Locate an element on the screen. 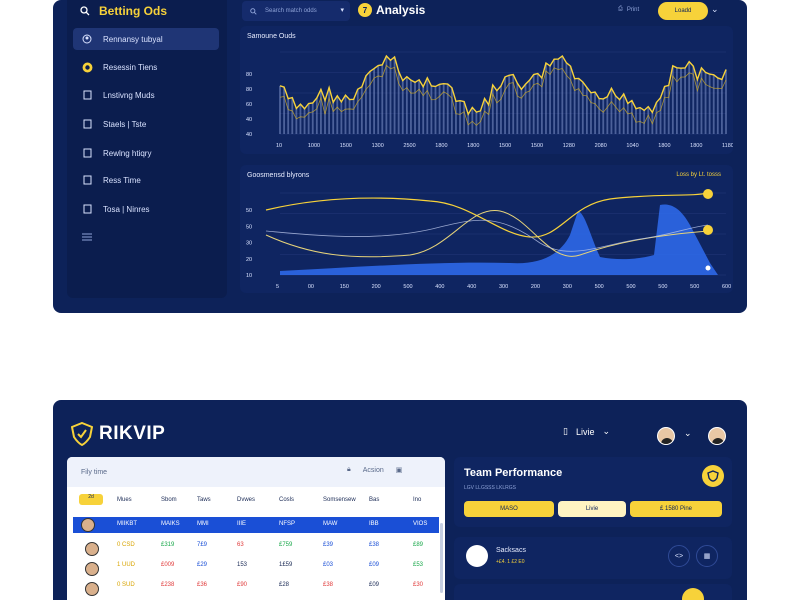 The image size is (800, 600). lock-icon: 🔒︎ is located at coordinates (349, 469).